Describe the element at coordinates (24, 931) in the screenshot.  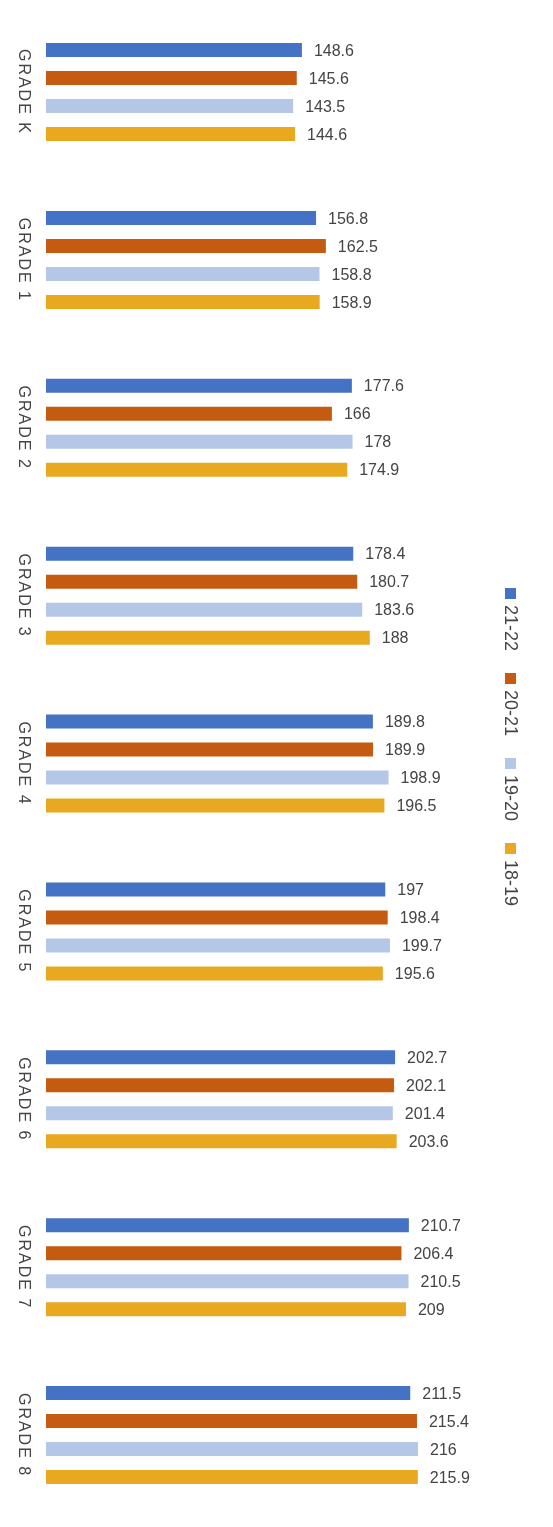
I see `y-tick-label: GRADE 5` at that location.